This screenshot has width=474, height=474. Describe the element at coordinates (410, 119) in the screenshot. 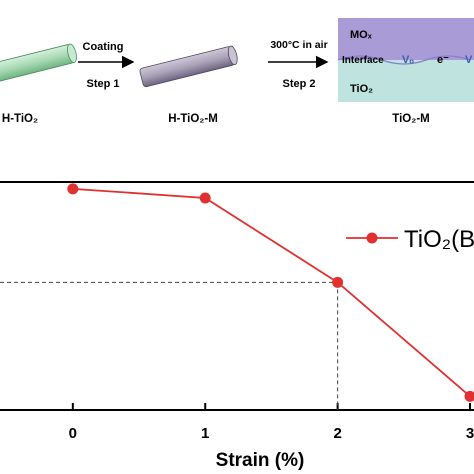

I see `stage-label-tio2-m: TiO₂-M` at that location.